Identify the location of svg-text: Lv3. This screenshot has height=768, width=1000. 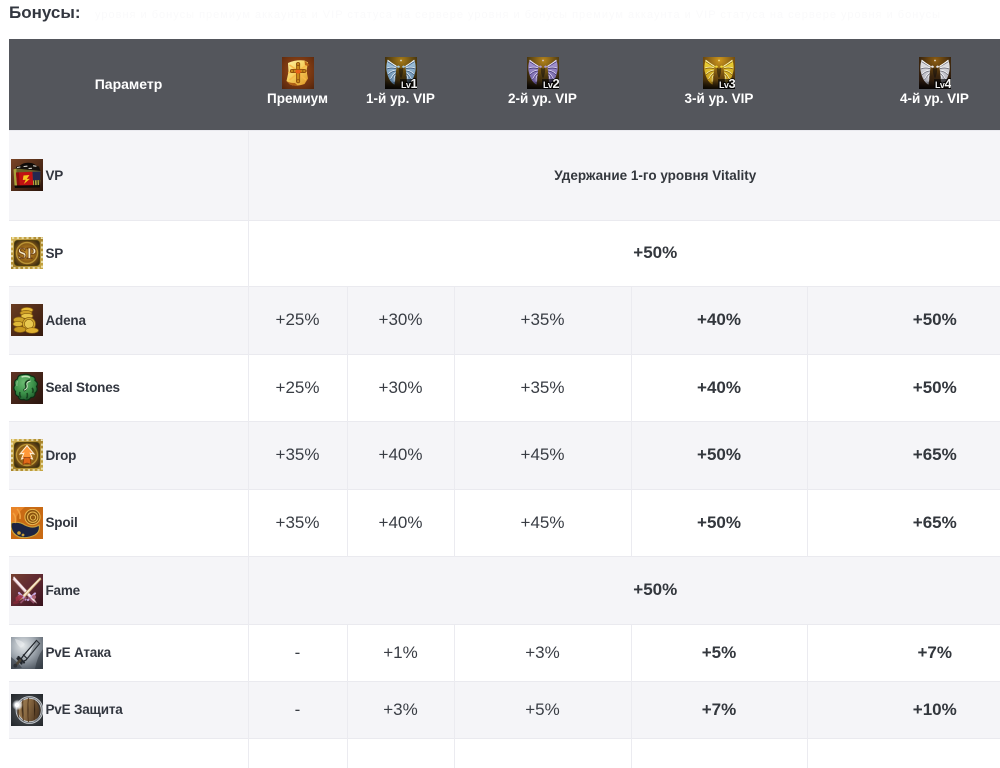
(727, 82).